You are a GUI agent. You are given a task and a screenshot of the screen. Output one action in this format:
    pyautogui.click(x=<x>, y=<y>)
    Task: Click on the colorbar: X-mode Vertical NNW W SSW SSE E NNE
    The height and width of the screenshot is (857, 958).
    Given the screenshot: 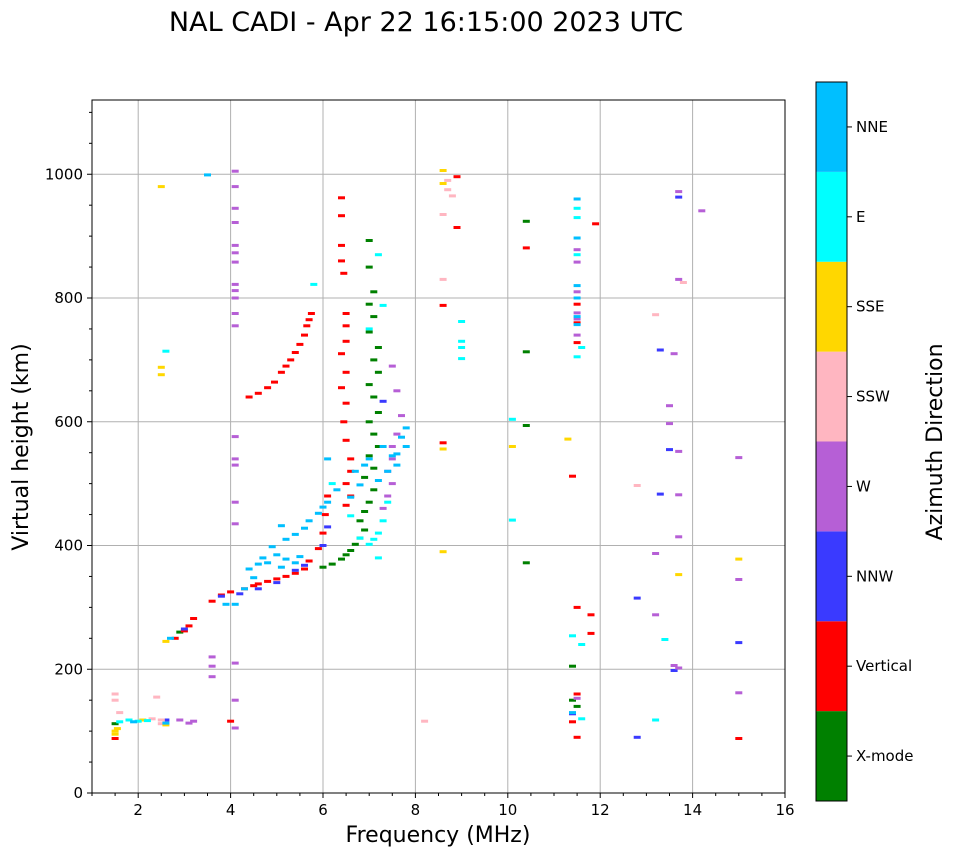 What is the action you would take?
    pyautogui.click(x=864, y=441)
    